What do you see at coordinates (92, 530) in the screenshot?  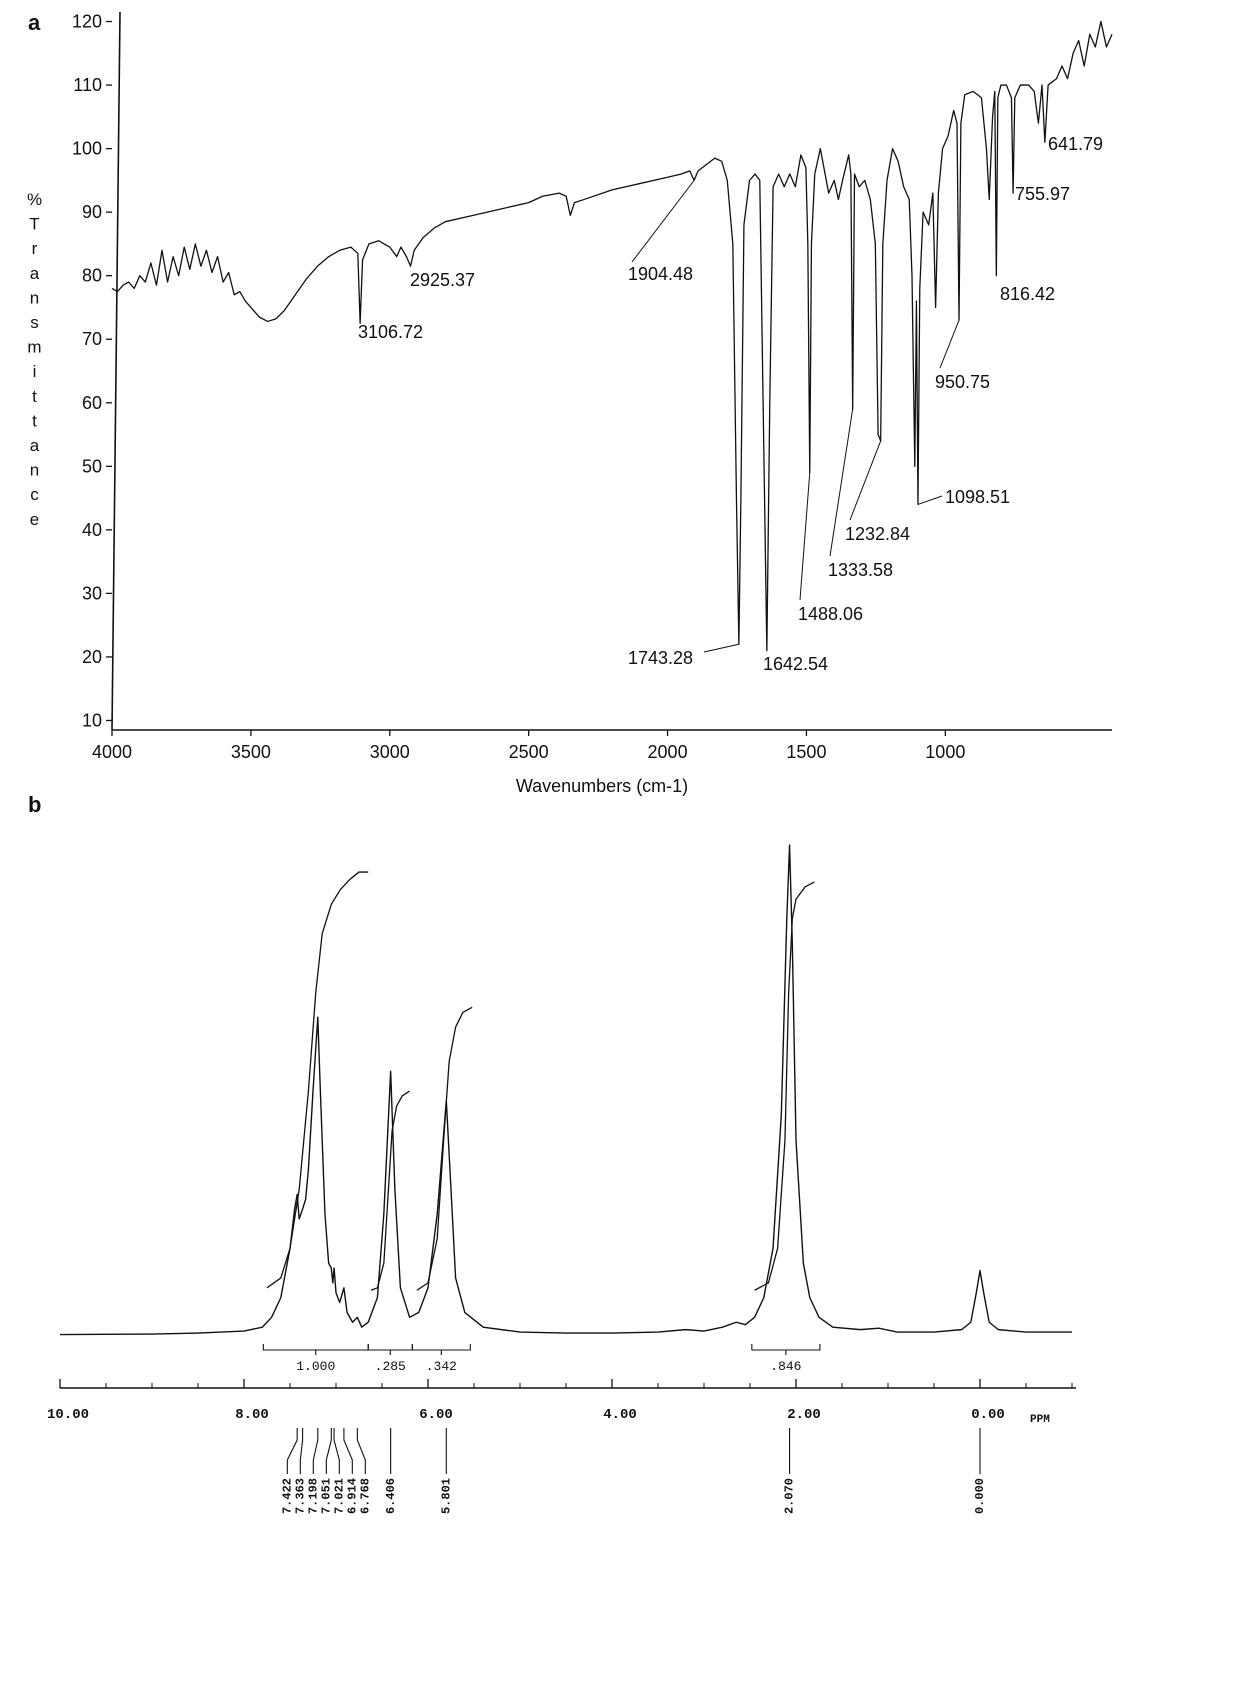 I see `y-tick-label: 40` at bounding box center [92, 530].